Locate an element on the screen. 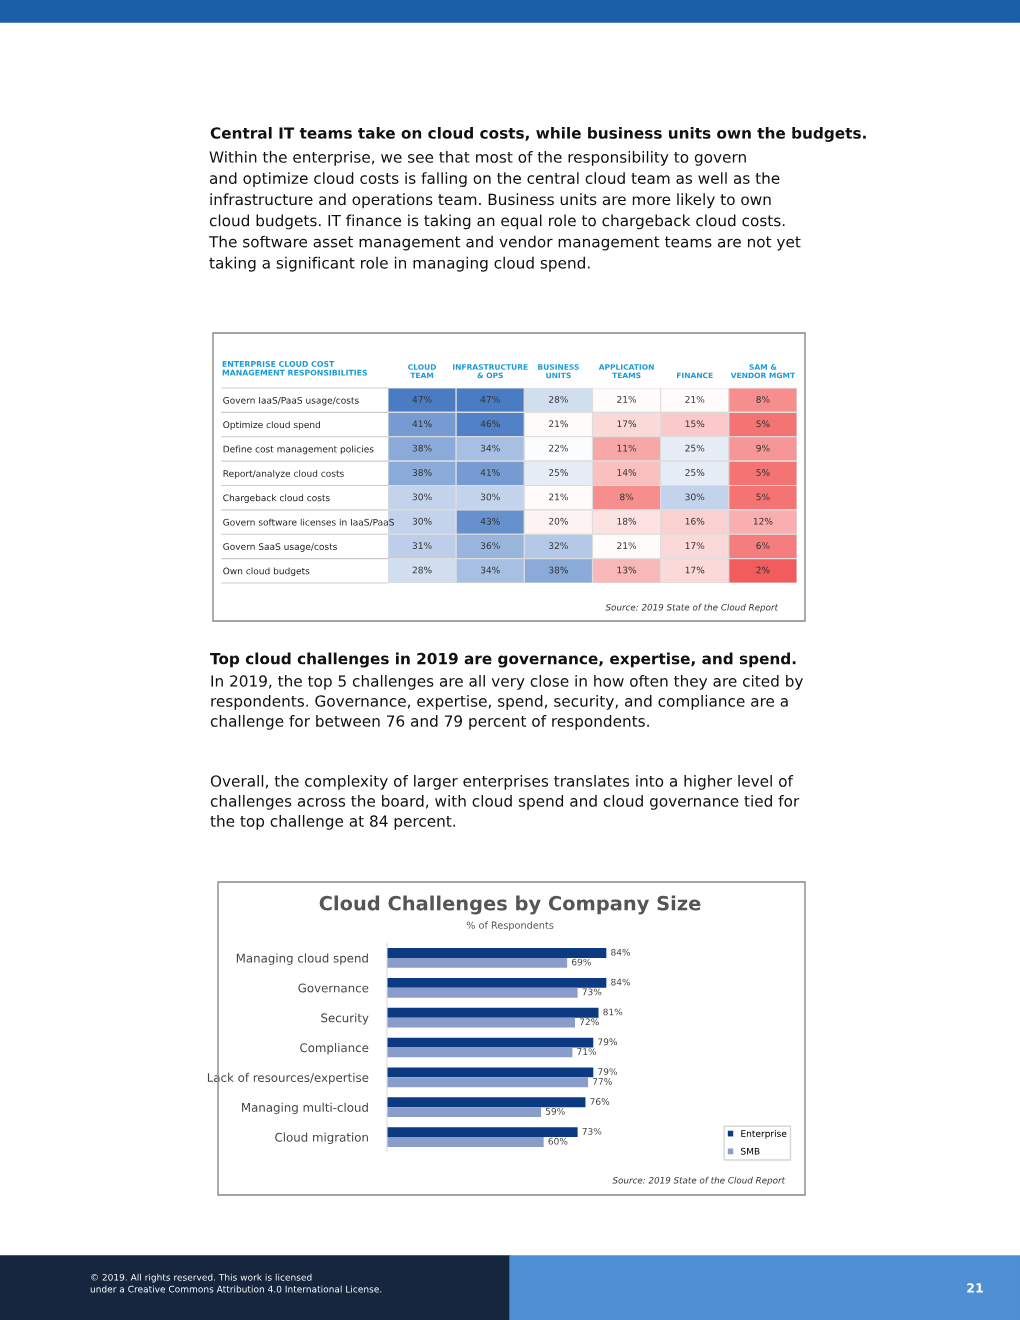 The image size is (1020, 1320). data-label: 16% is located at coordinates (695, 521).